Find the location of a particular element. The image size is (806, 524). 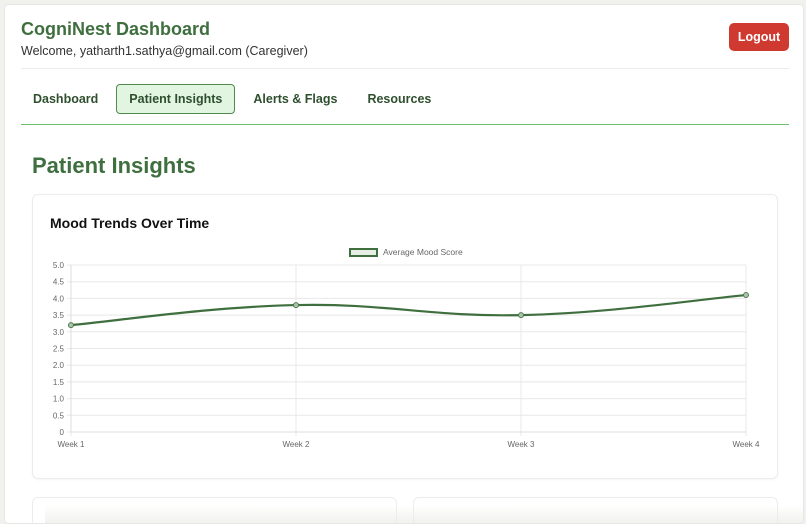

tabs-underline is located at coordinates (405, 124).